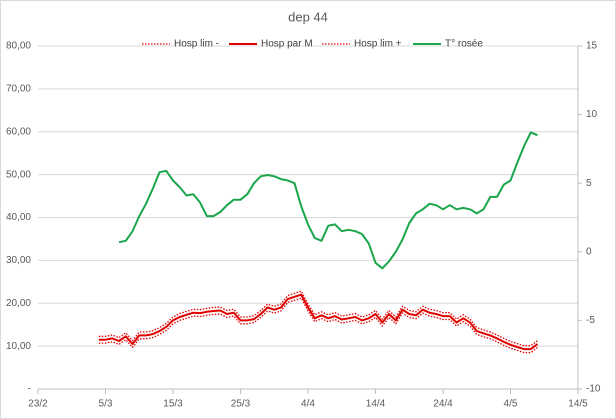 The image size is (616, 419). Describe the element at coordinates (196, 44) in the screenshot. I see `legend-label: Hosp lim -` at that location.